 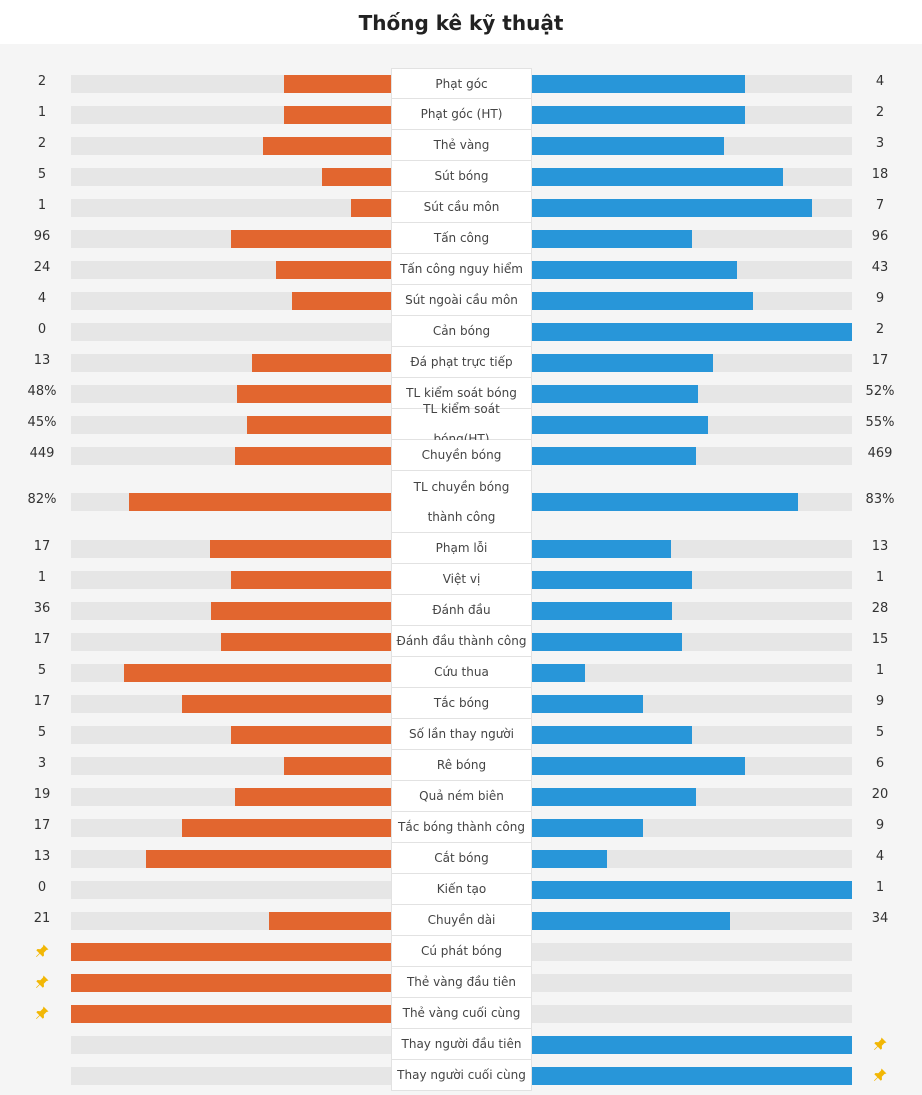 What do you see at coordinates (461, 1013) in the screenshot?
I see `stat-label: Thẻ vàng cuối cùng` at bounding box center [461, 1013].